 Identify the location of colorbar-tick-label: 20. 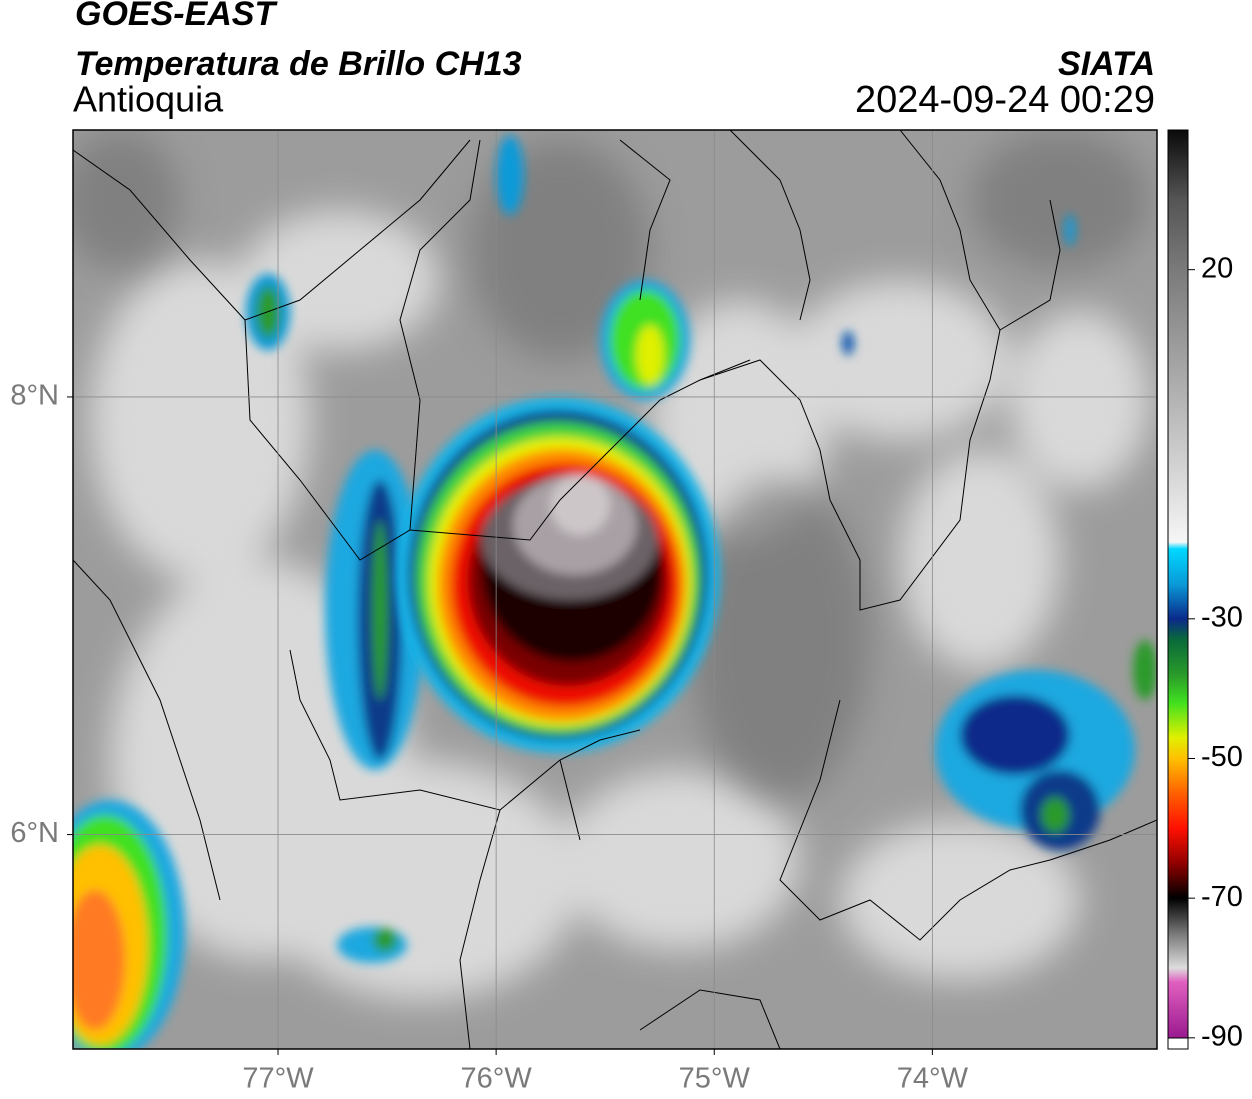
(1217, 268).